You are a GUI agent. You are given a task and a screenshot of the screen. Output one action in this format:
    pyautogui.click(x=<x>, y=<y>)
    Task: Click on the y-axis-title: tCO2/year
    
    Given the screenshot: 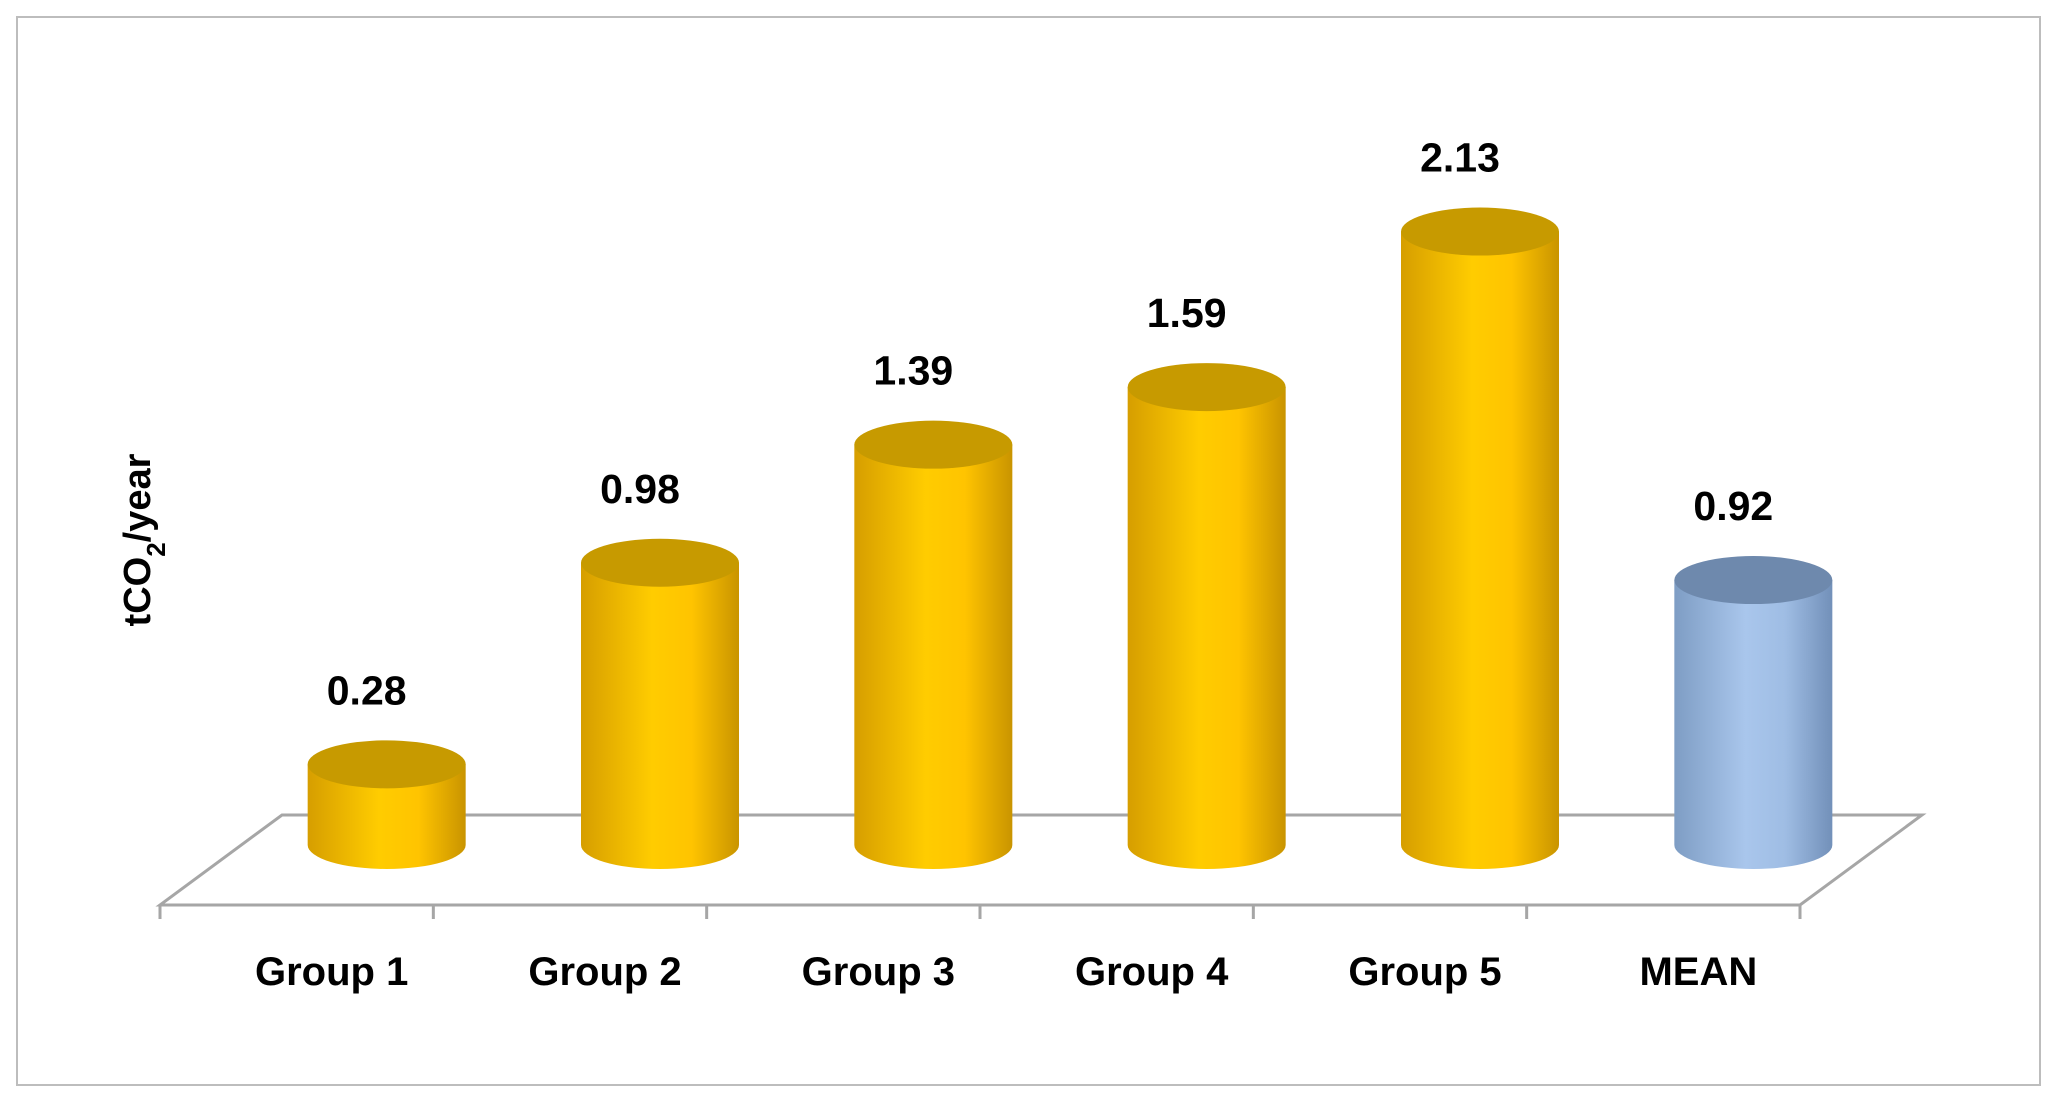 What is the action you would take?
    pyautogui.click(x=144, y=539)
    